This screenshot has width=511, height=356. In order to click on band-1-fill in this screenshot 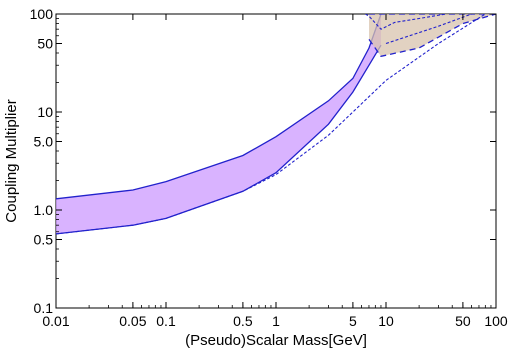, I will do `click(432, 35)`.